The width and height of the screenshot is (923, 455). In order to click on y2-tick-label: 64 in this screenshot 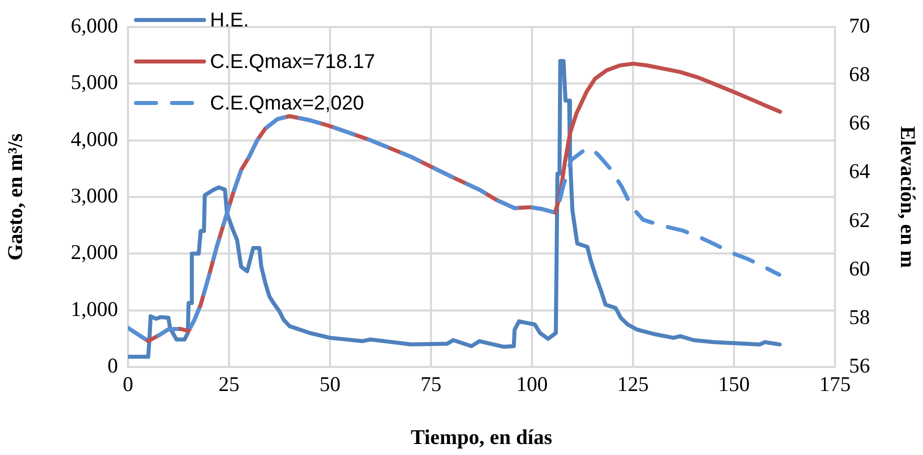, I will do `click(859, 171)`.